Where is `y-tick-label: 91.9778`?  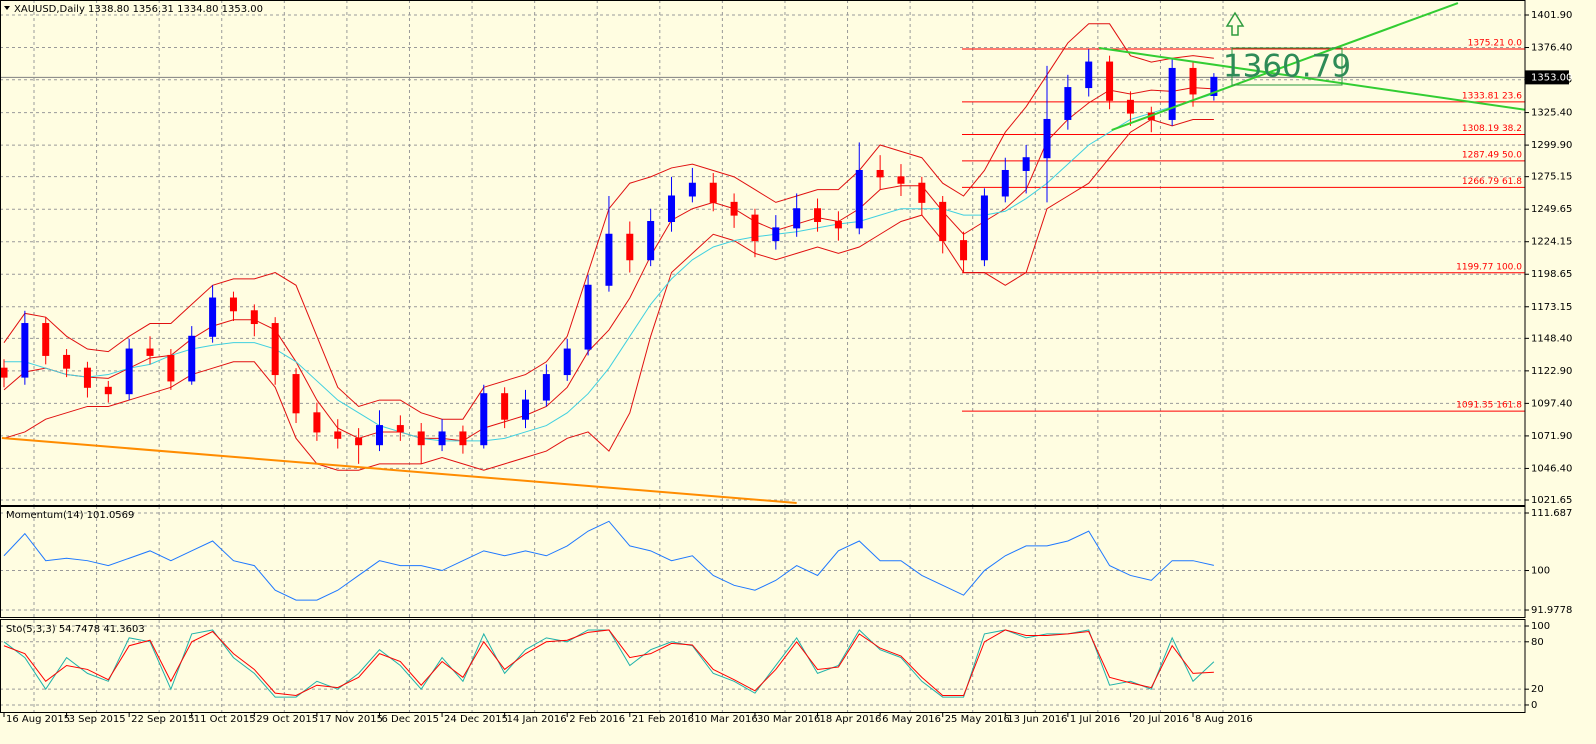 y-tick-label: 91.9778 is located at coordinates (1551, 610).